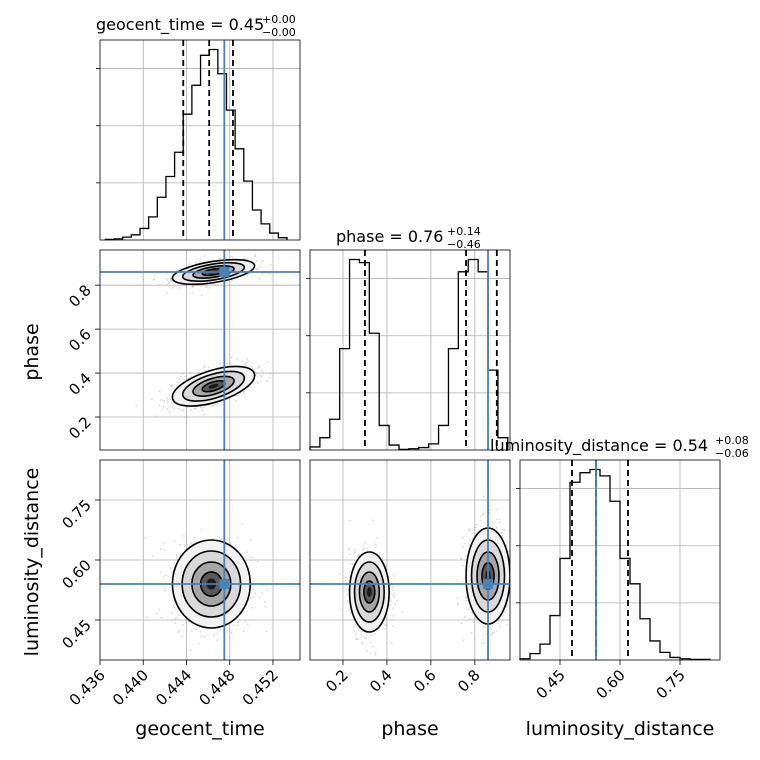 This screenshot has height=760, width=760. I want to click on panel-frame-hist-phase, so click(410, 350).